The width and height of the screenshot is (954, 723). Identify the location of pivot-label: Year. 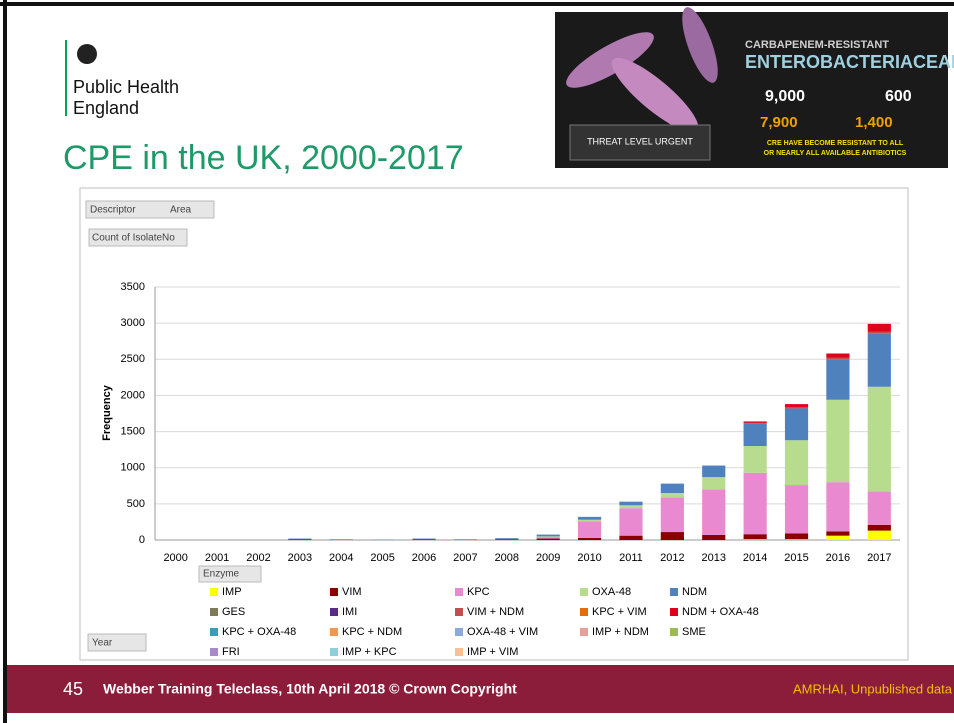
(102, 643).